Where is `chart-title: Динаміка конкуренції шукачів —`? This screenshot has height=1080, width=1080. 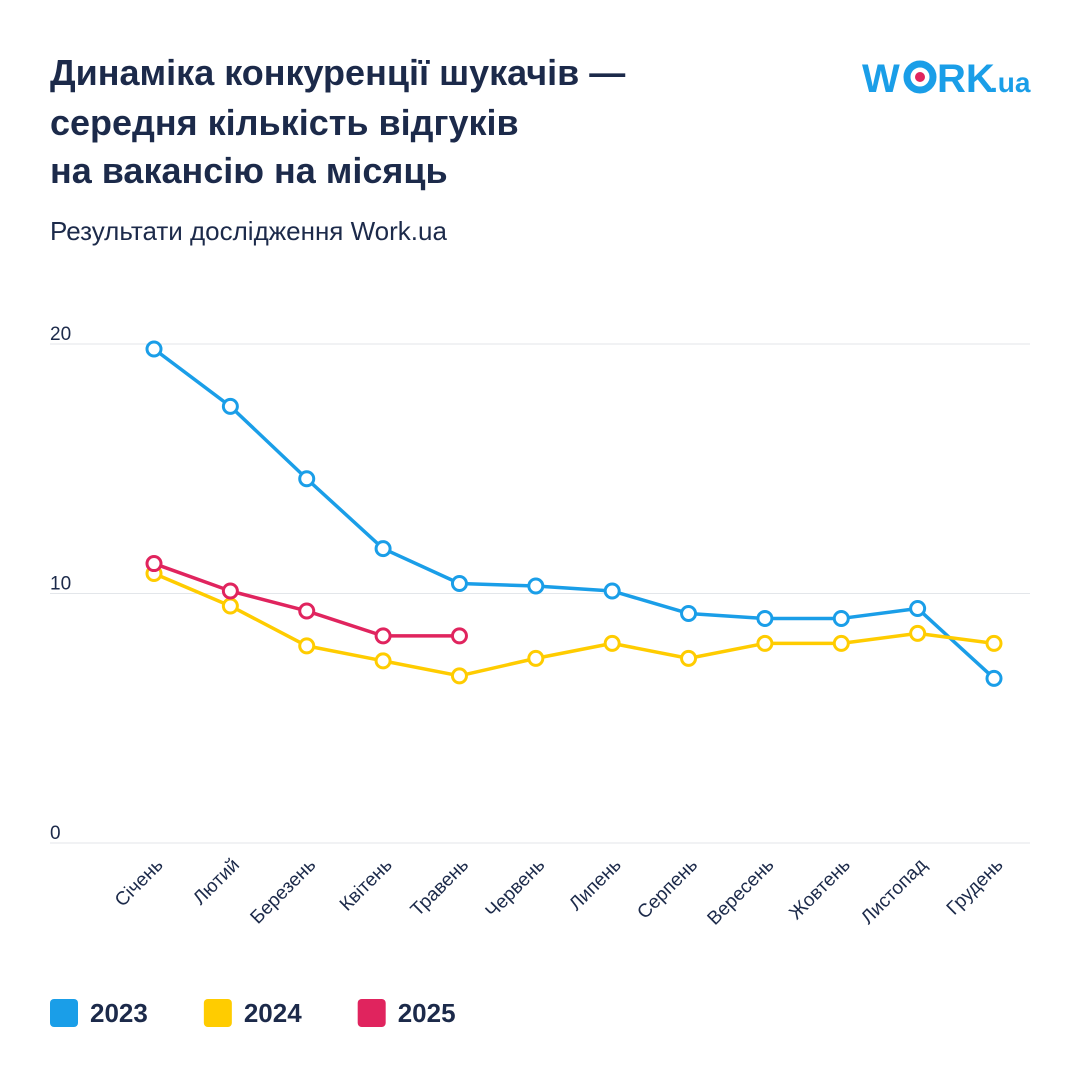 chart-title: Динаміка конкуренції шукачів — is located at coordinates (337, 72).